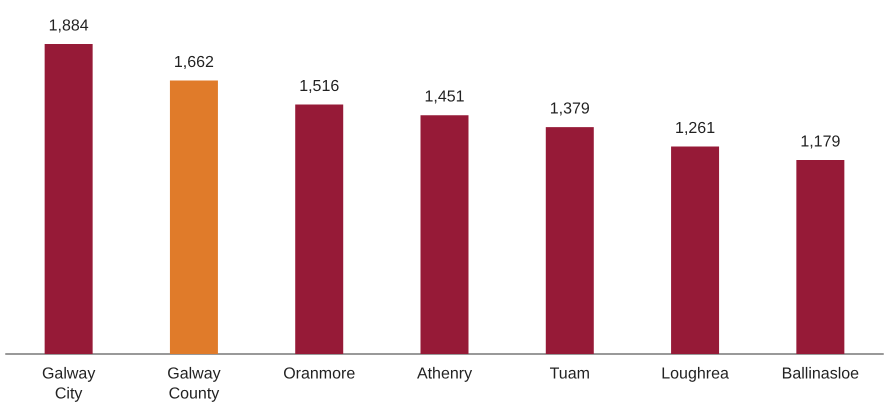 The image size is (885, 409). I want to click on x-tick-label: Galway City, so click(69, 384).